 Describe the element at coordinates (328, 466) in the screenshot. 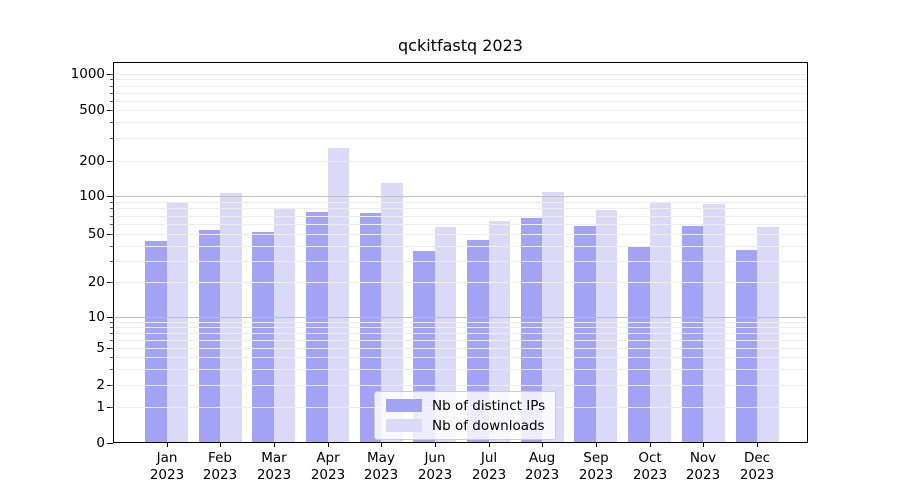

I see `x-axis-tick-label: Apr 2023` at that location.